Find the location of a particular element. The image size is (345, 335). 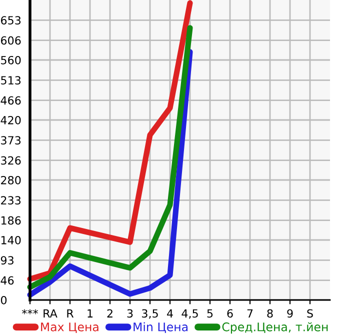

y-tick-label: 93 is located at coordinates (7, 260).